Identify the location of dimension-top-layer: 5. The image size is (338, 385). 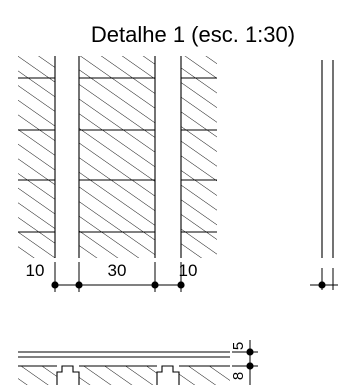
(238, 346).